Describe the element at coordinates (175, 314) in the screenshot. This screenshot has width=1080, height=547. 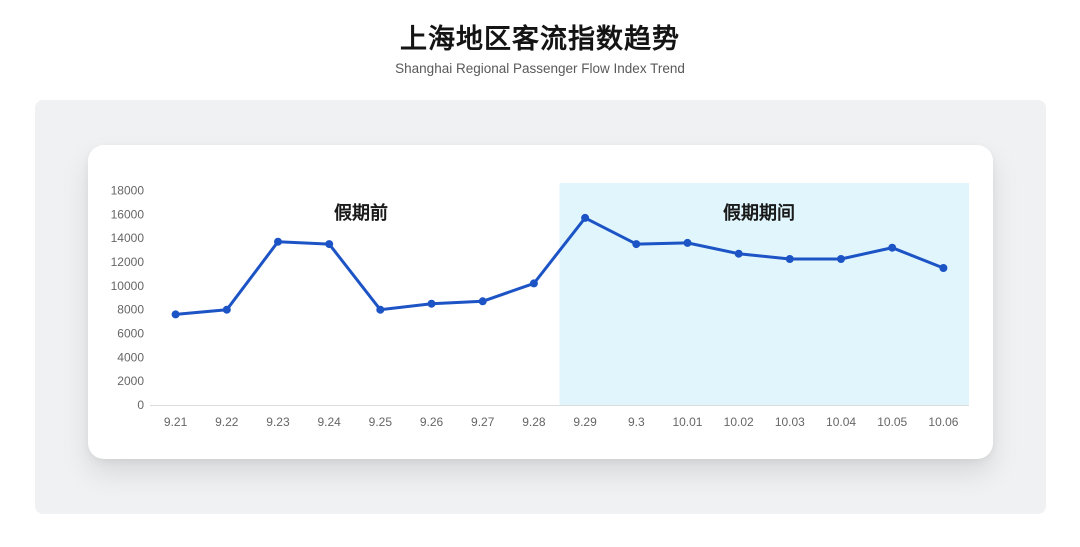
I see `data-point-9.21` at that location.